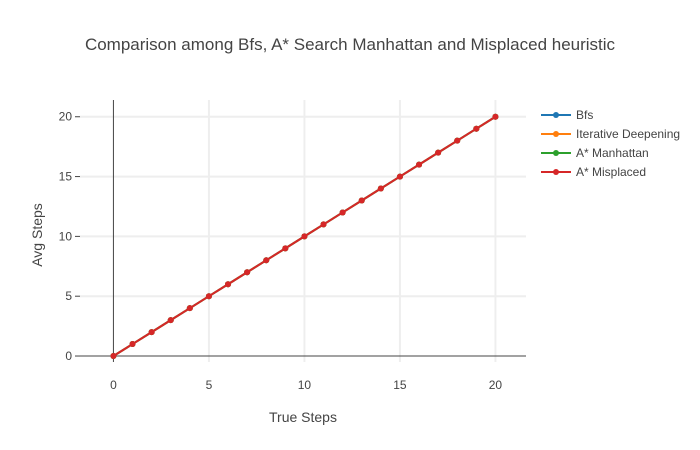 This screenshot has width=700, height=450. Describe the element at coordinates (37, 235) in the screenshot. I see `y-axis-title: Avg Steps` at that location.